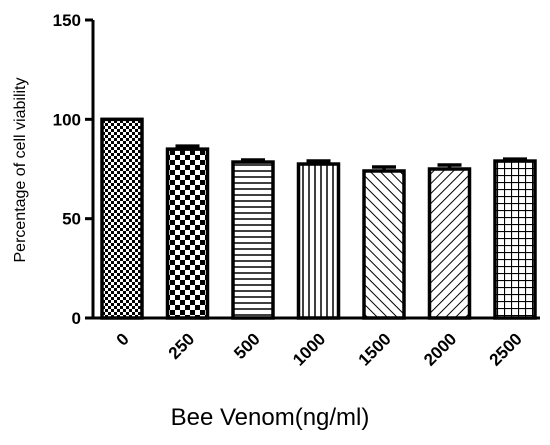 The width and height of the screenshot is (550, 445). What do you see at coordinates (375, 349) in the screenshot?
I see `x-tick-label-1500: 1500` at bounding box center [375, 349].